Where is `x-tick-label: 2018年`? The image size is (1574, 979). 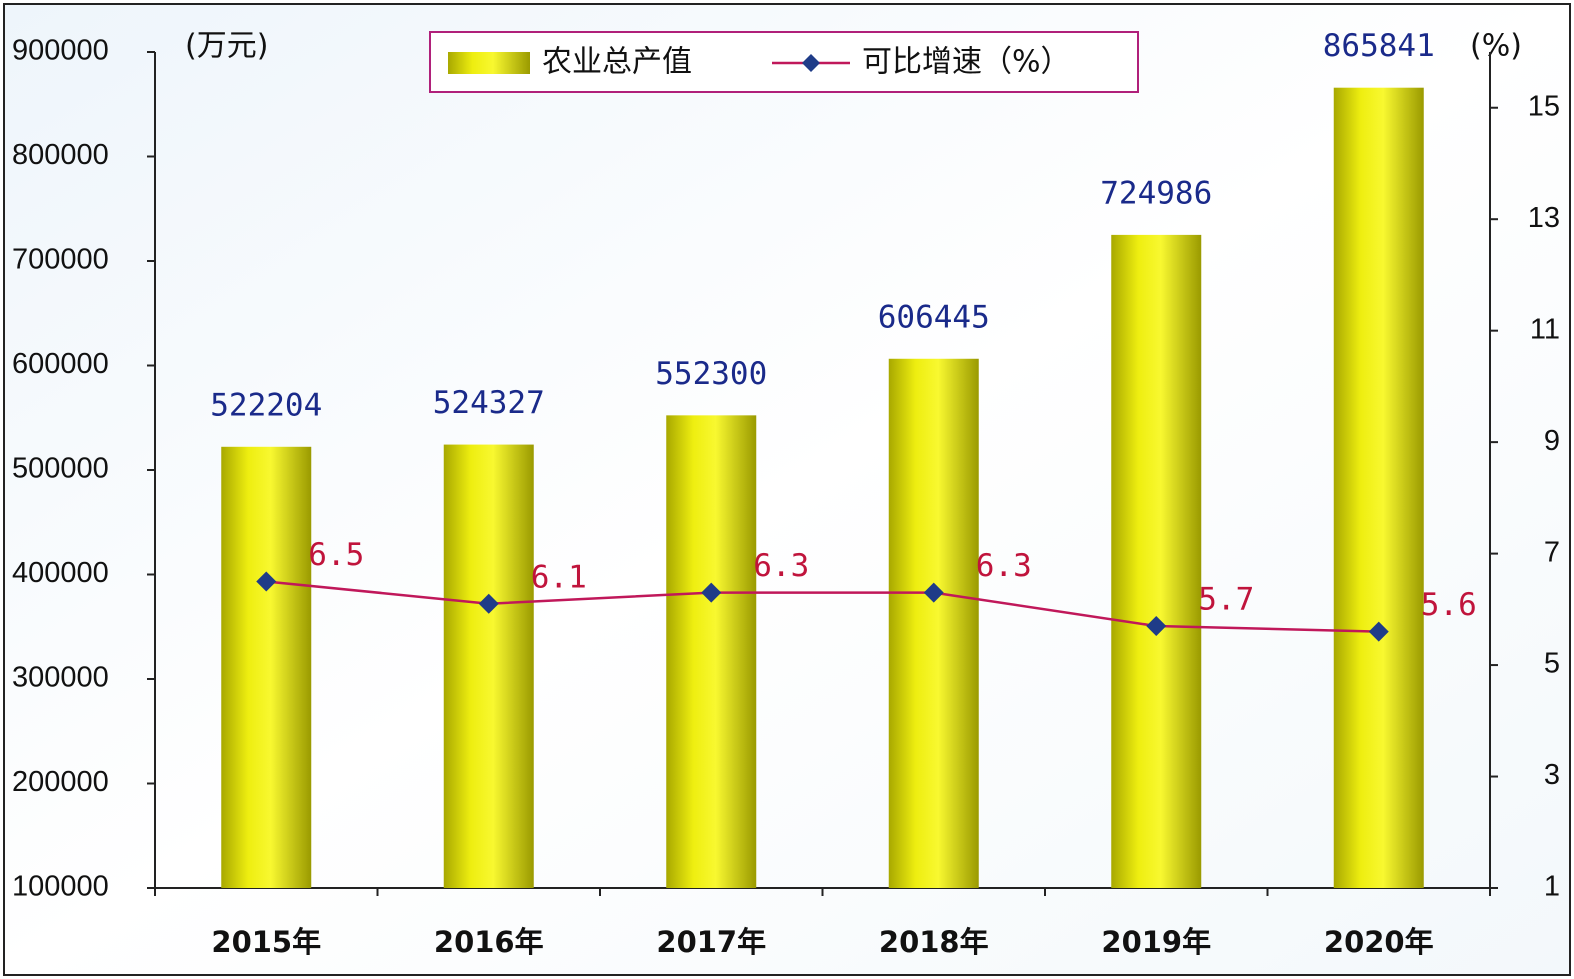 x-tick-label: 2018年 is located at coordinates (934, 942).